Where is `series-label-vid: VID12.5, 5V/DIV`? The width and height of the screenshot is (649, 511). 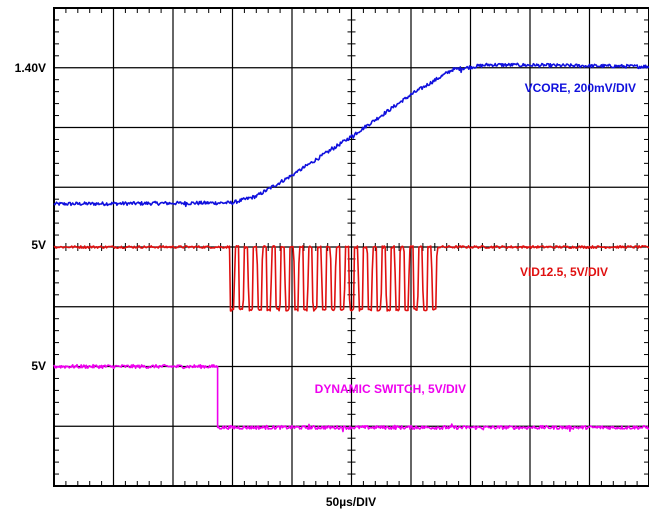 series-label-vid: VID12.5, 5V/DIV is located at coordinates (564, 272).